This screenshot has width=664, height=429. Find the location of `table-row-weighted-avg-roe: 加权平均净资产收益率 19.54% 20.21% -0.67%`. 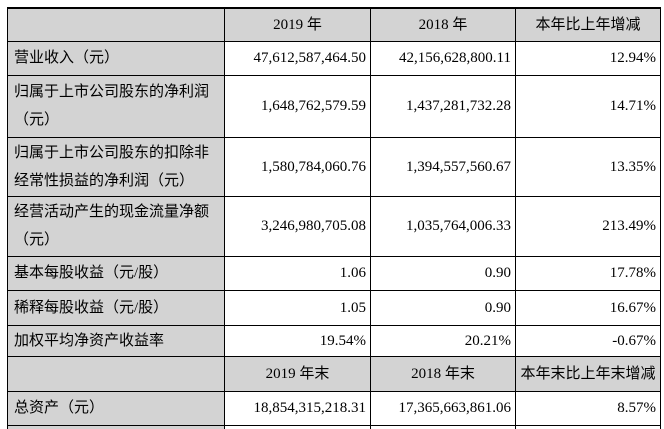

table-row-weighted-avg-roe: 加权平均净资产收益率 19.54% 20.21% -0.67% is located at coordinates (334, 340).